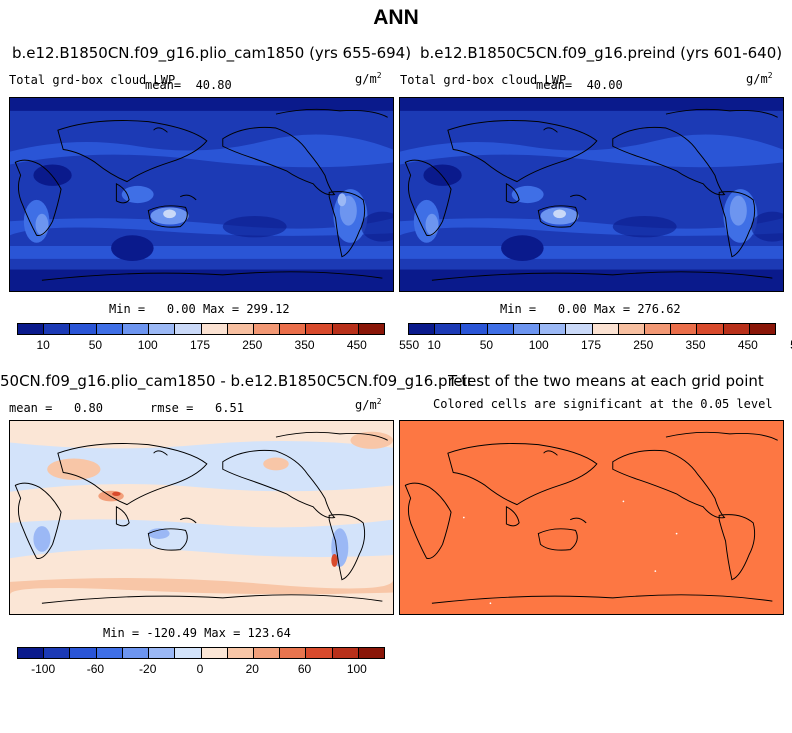 The height and width of the screenshot is (733, 792). I want to click on figure-title: ANN, so click(396, 17).